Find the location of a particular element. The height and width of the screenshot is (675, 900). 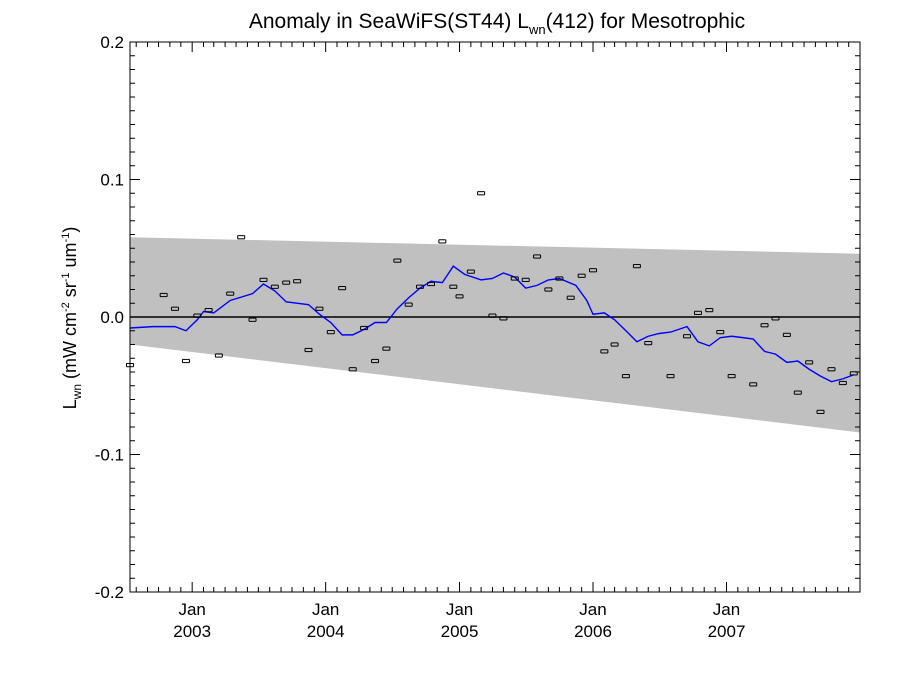

y-tick-label: 0.1 is located at coordinates (112, 180).